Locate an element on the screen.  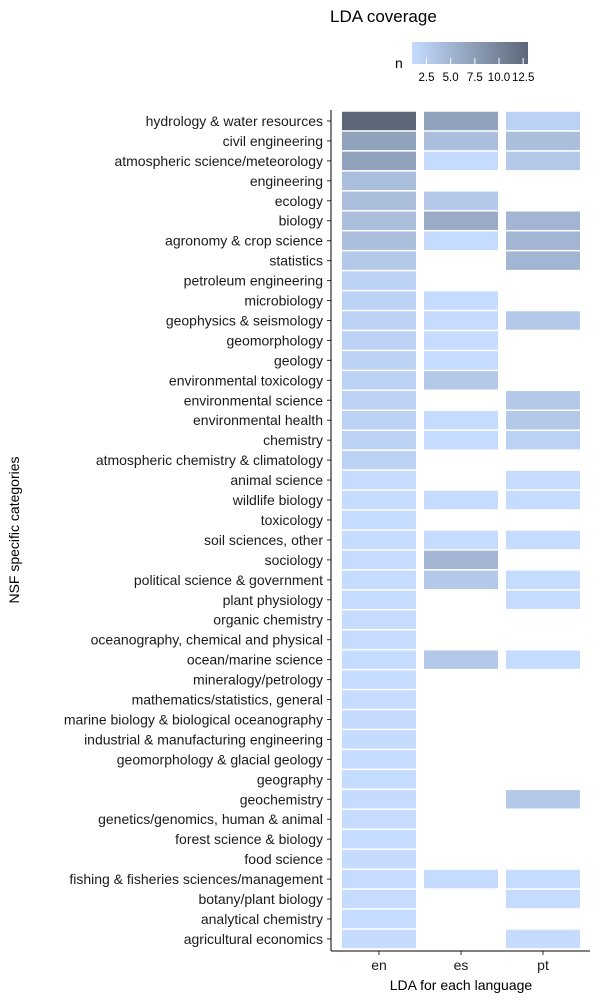
y-tick-label: environmental science is located at coordinates (254, 400).